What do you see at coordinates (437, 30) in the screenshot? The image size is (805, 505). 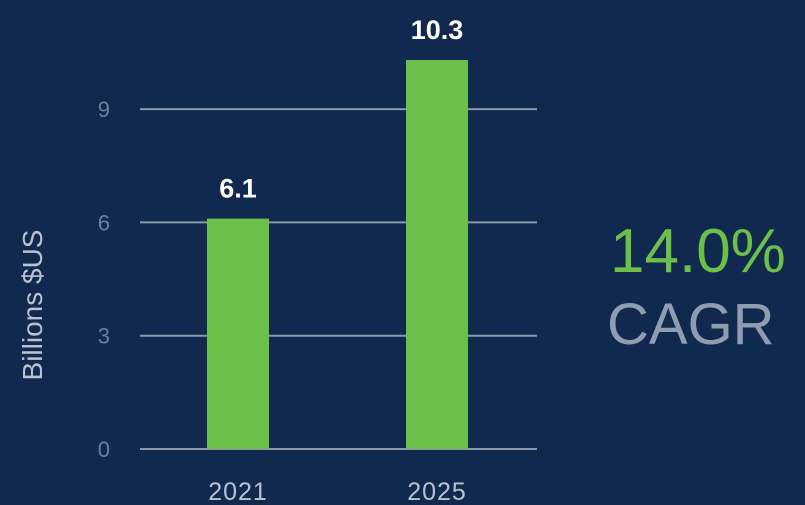 I see `data-label-2025: 10.3` at bounding box center [437, 30].